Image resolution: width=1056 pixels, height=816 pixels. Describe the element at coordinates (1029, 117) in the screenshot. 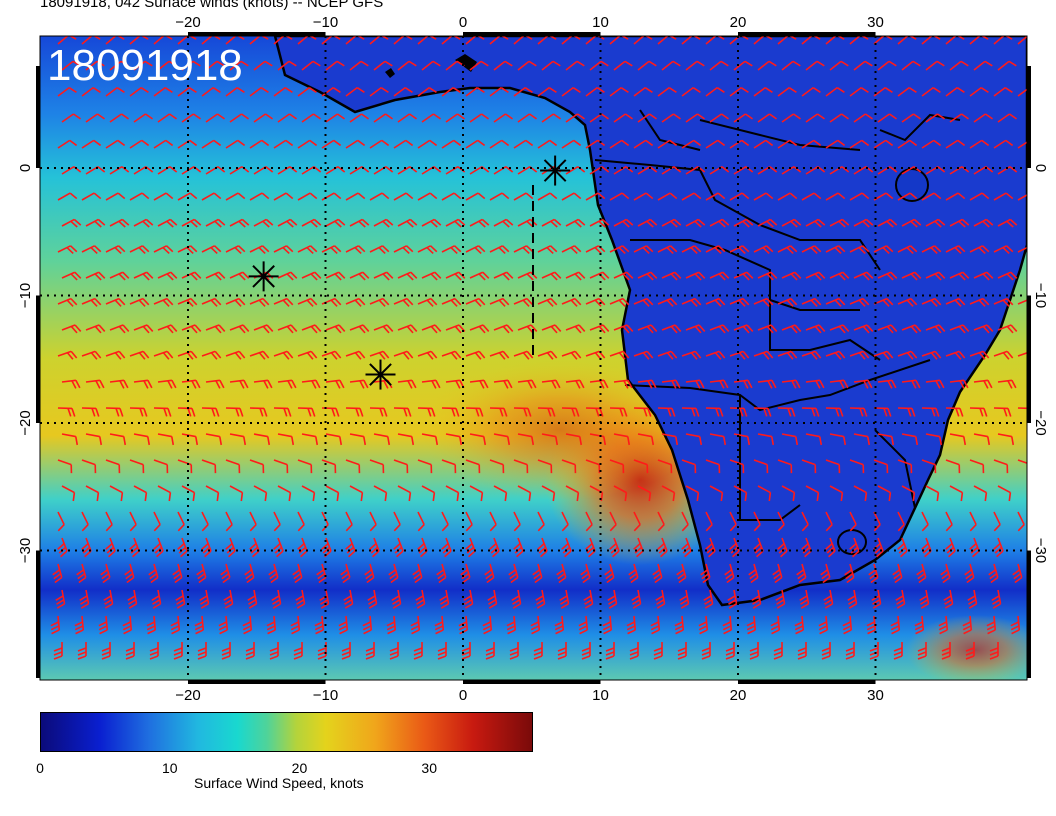

I see `frame-segment` at that location.